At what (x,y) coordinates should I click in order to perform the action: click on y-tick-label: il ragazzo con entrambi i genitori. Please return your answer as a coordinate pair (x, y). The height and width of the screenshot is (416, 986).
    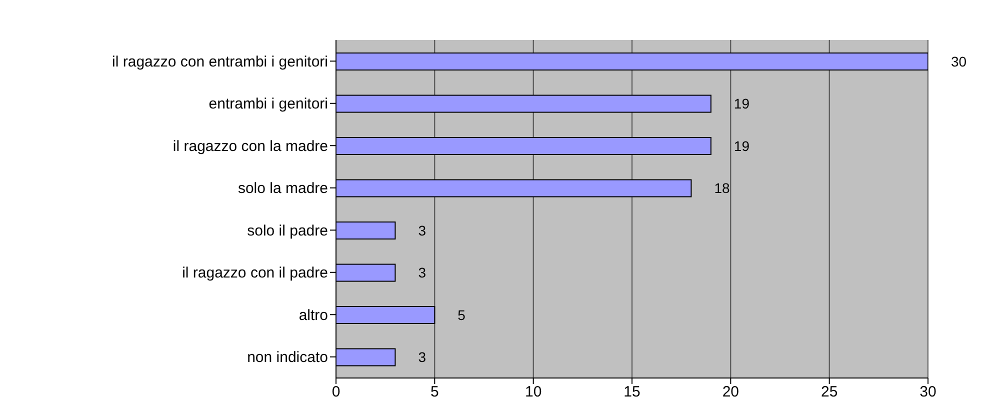
    Looking at the image, I should click on (220, 61).